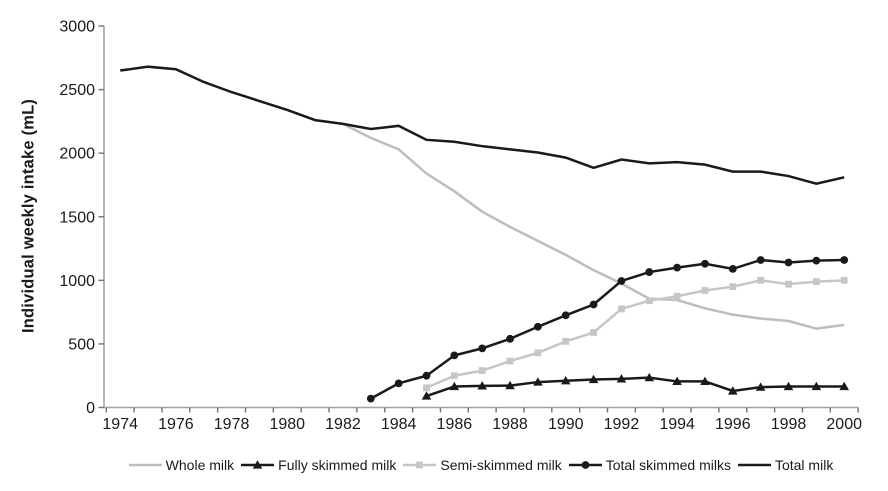 Image resolution: width=888 pixels, height=491 pixels. I want to click on legend-label-total-skimmed-milks: Total skimmed milks, so click(668, 465).